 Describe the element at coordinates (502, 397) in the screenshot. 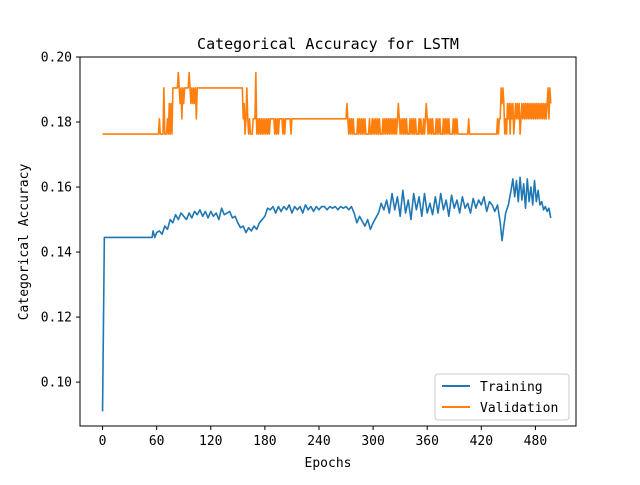

I see `legend: Training Validation` at that location.